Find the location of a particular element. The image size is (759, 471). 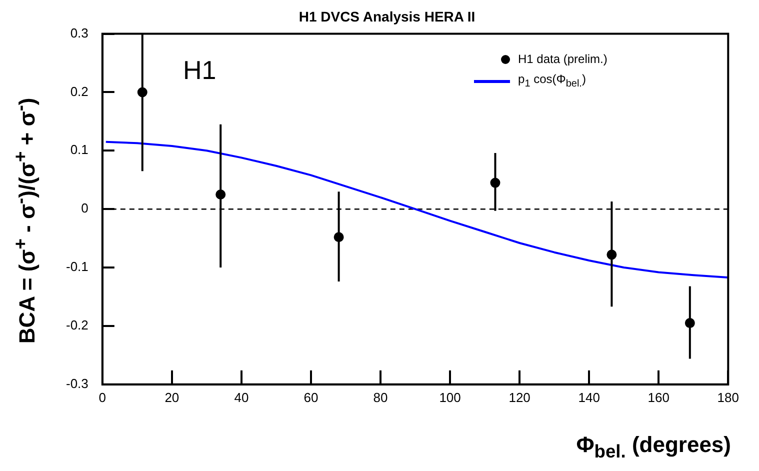

legend-label: p$_{1}$ cos(Φ$_{bel.}$) is located at coordinates (552, 81).